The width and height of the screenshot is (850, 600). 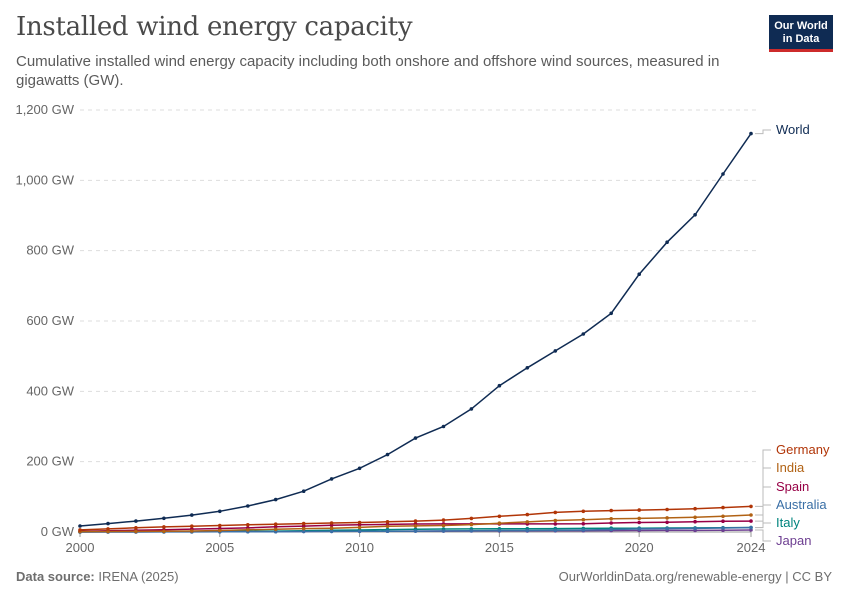 I want to click on y-tick-label: 800 GW, so click(x=50, y=250).